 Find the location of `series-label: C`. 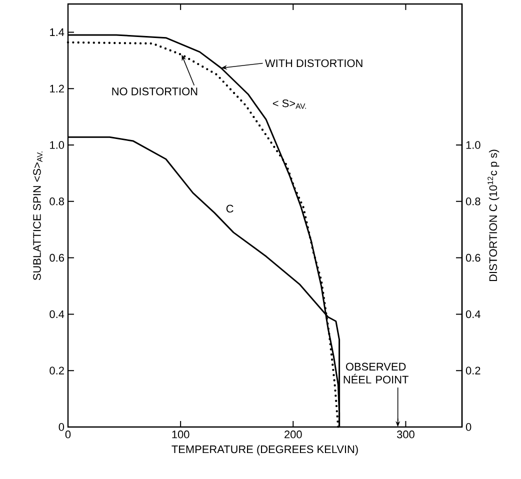

series-label: C is located at coordinates (230, 208).